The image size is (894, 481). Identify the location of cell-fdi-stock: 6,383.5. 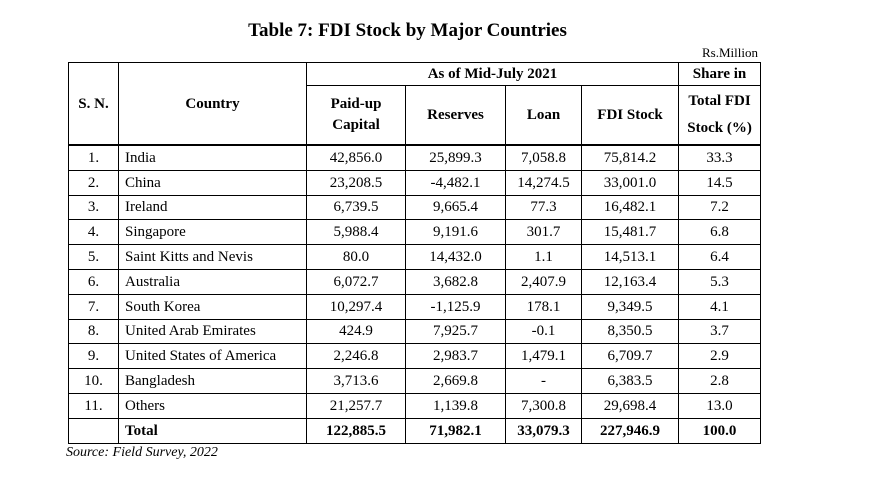
(630, 381).